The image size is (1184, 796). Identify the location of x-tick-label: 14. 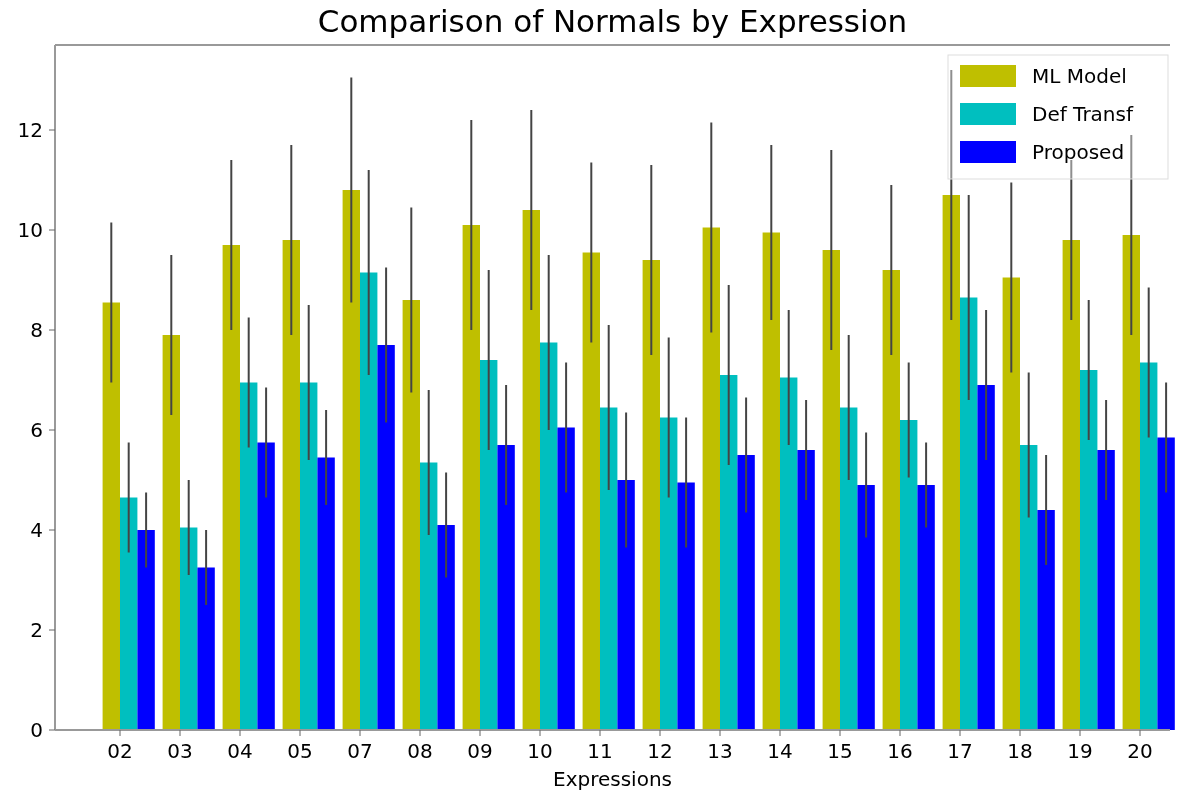
(780, 751).